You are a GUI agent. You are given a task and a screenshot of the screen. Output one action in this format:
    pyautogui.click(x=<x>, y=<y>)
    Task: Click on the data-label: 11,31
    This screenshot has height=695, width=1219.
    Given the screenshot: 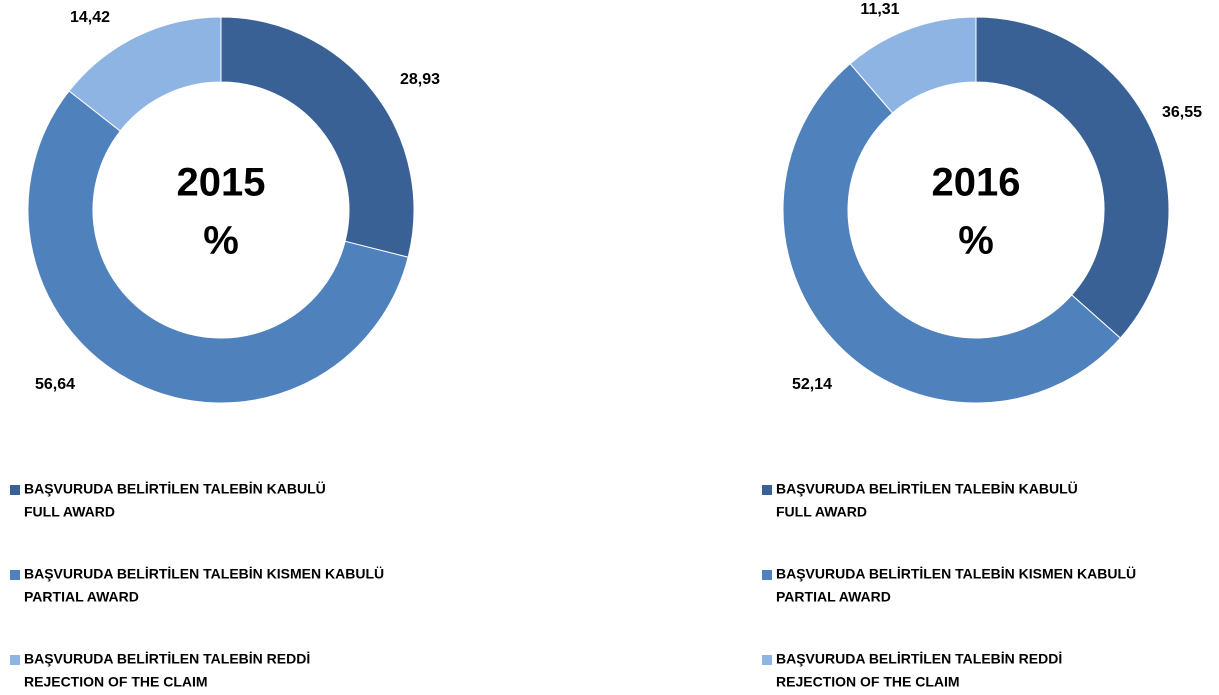 What is the action you would take?
    pyautogui.click(x=879, y=9)
    